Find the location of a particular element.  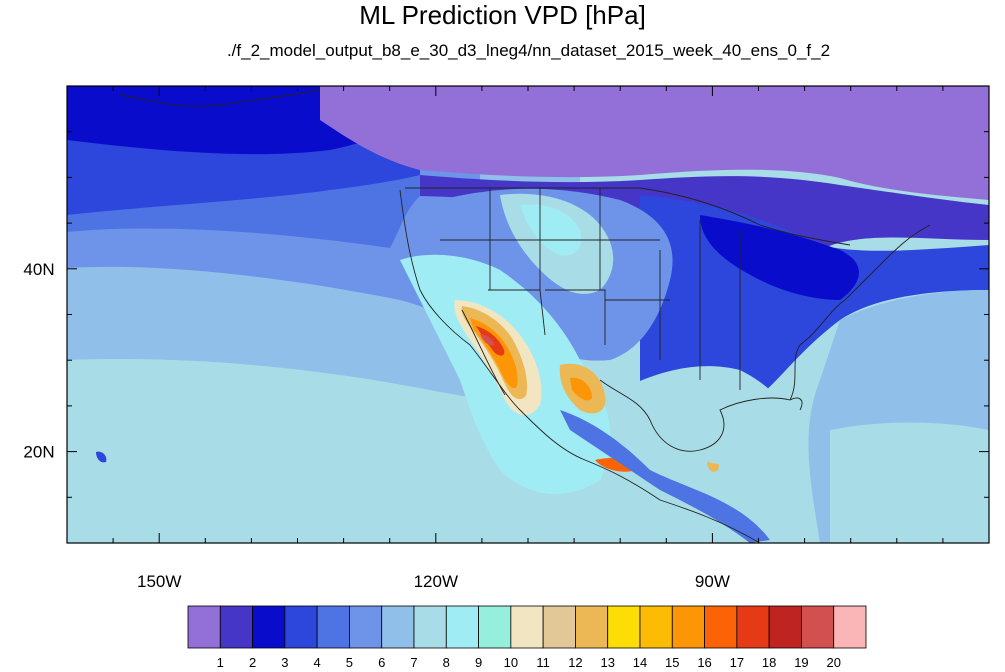

colorbar-label: 14 is located at coordinates (640, 662).